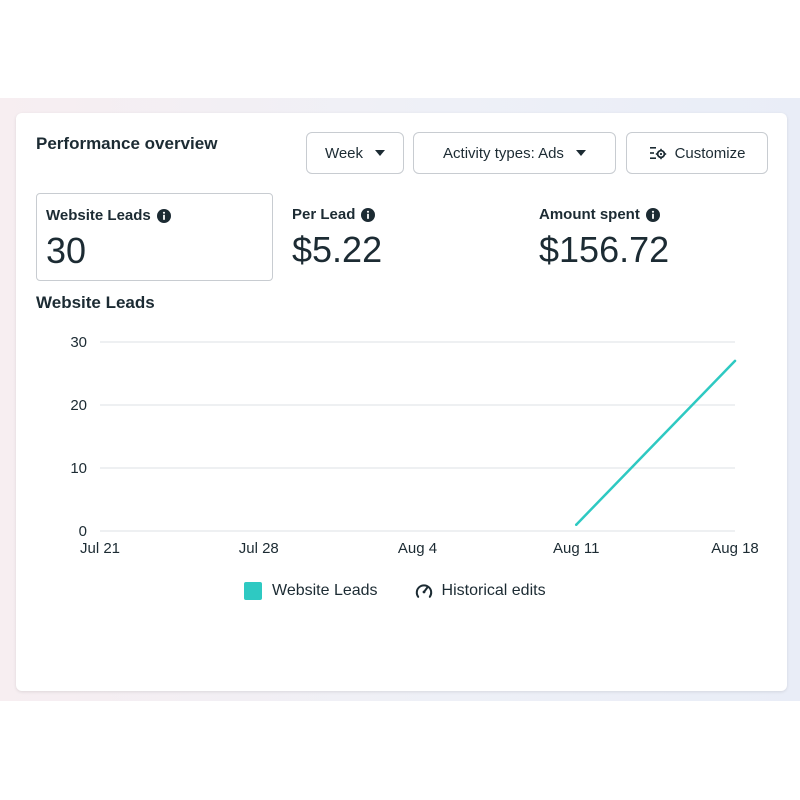 The height and width of the screenshot is (800, 800). What do you see at coordinates (259, 548) in the screenshot?
I see `x-tick-label: Jul 28` at bounding box center [259, 548].